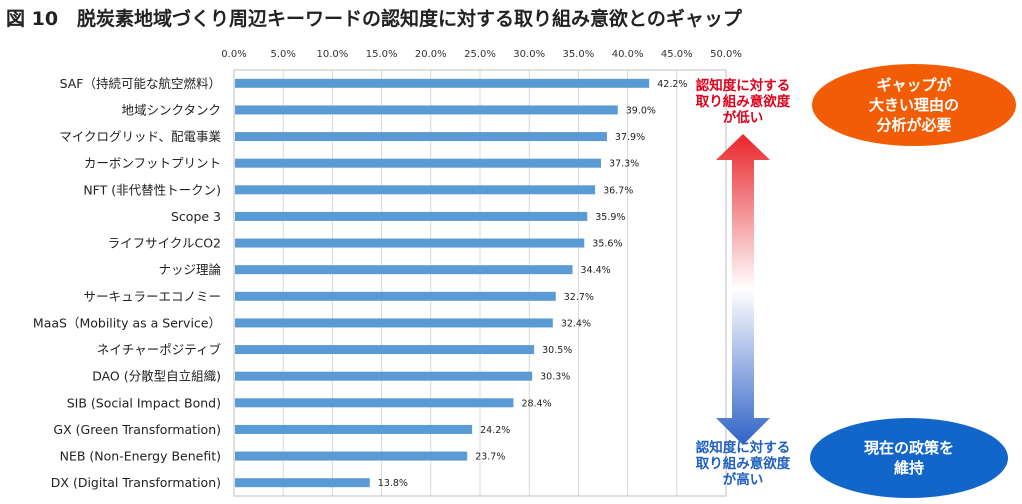 The image size is (1022, 504). I want to click on category-label: ライフサイクルCO2, so click(164, 243).